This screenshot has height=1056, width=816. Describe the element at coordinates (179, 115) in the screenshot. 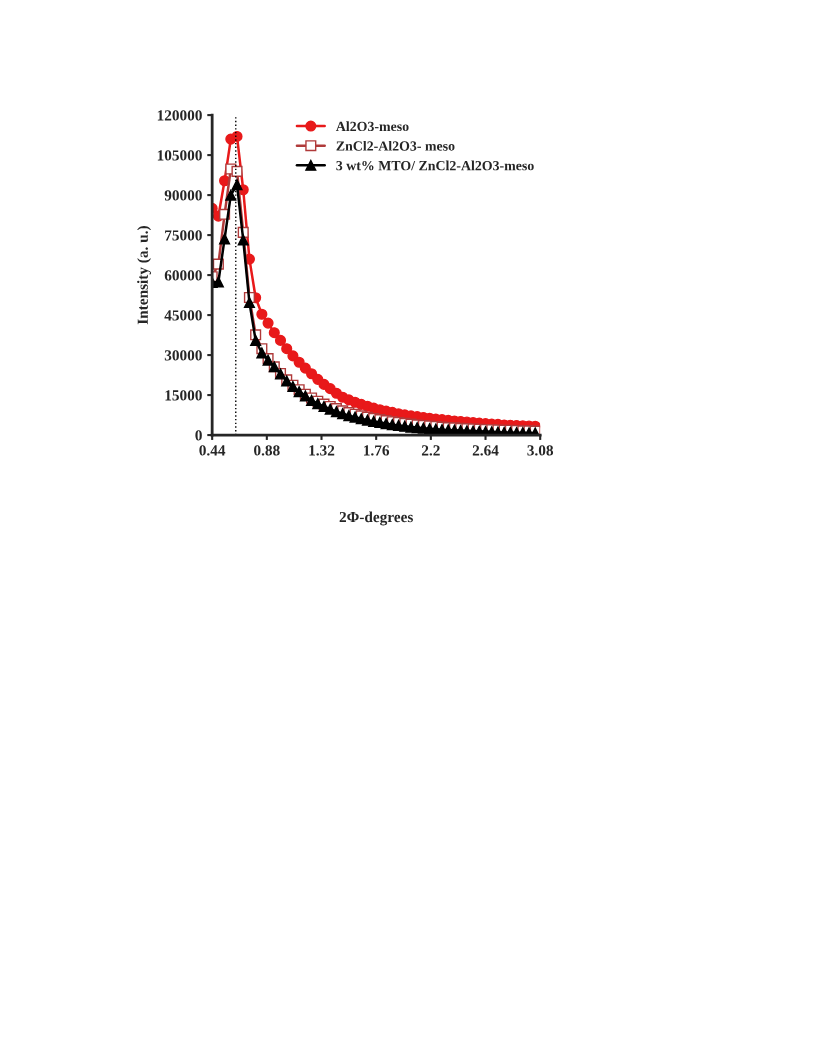

I see `y-tick-label: 120000` at that location.